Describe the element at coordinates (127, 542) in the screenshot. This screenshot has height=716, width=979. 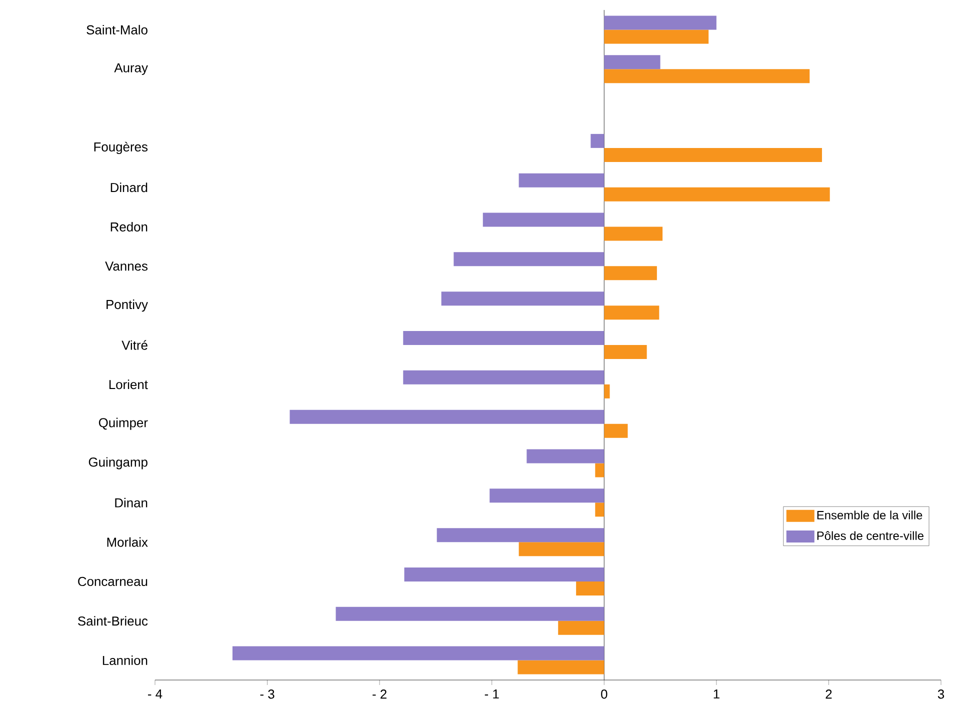
I see `y-tick-label: Morlaix` at that location.